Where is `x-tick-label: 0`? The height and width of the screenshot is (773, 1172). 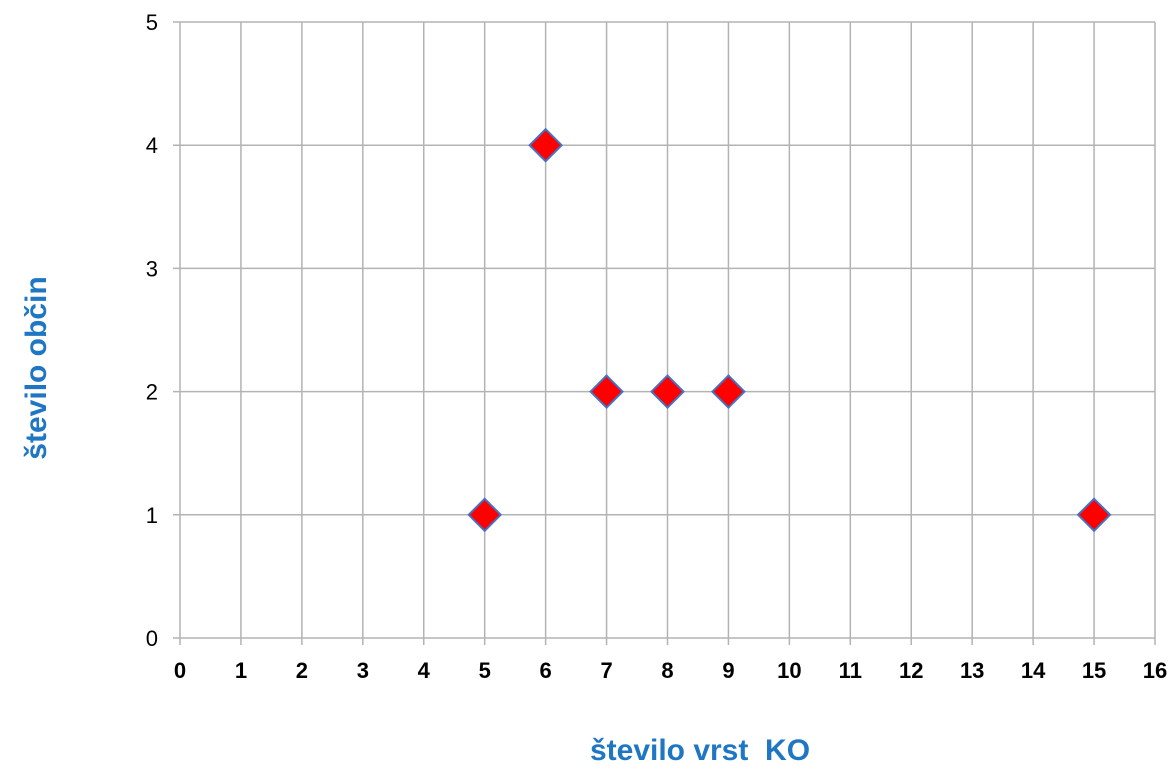 x-tick-label: 0 is located at coordinates (180, 670).